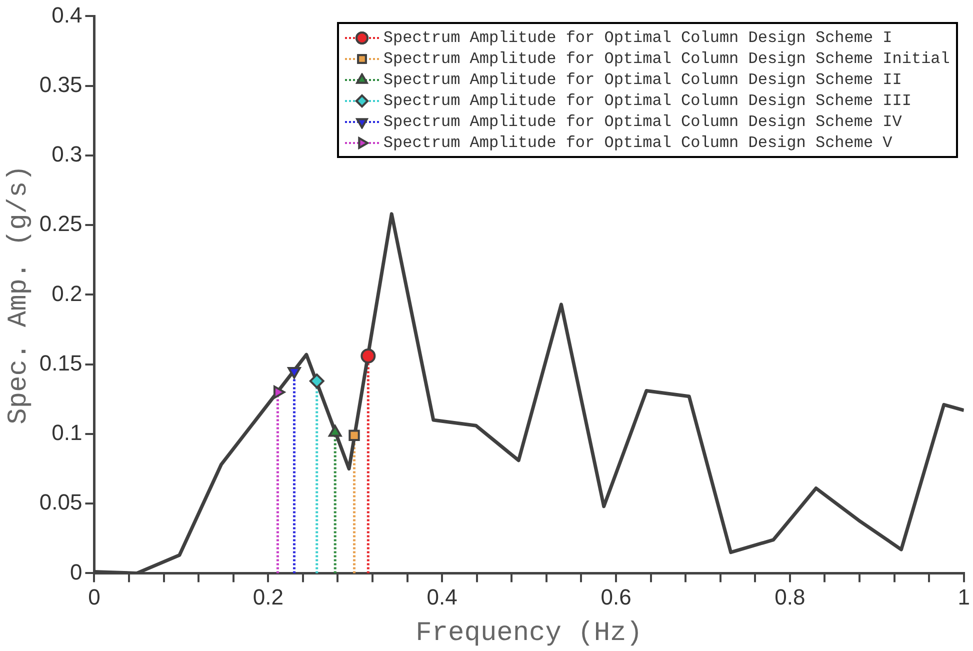  Describe the element at coordinates (529, 633) in the screenshot. I see `x-axis-title: Frequency (Hz)` at that location.